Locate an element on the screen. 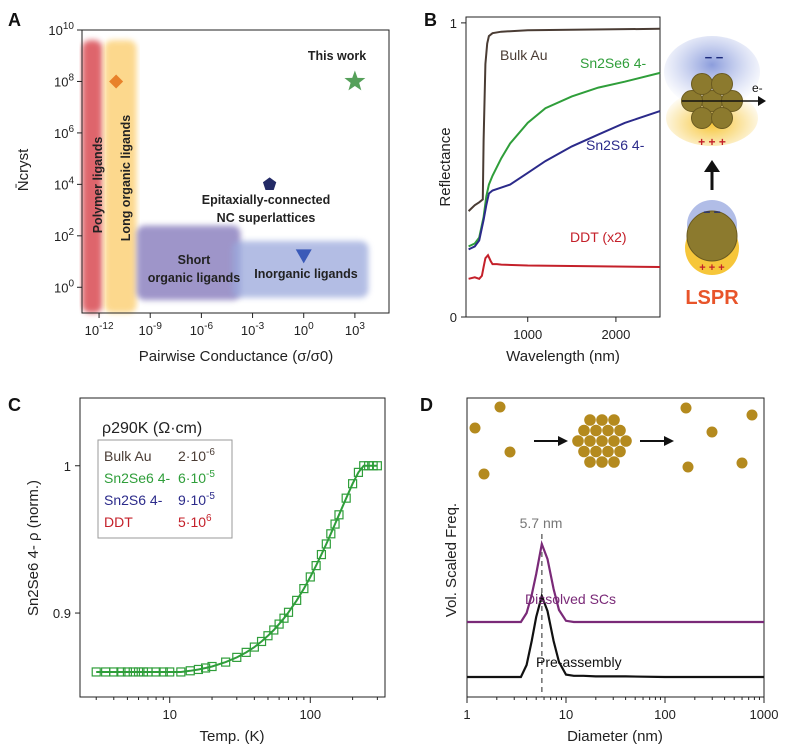 This screenshot has height=751, width=806. legend-title: ρ290K (Ω·cm) is located at coordinates (152, 428).